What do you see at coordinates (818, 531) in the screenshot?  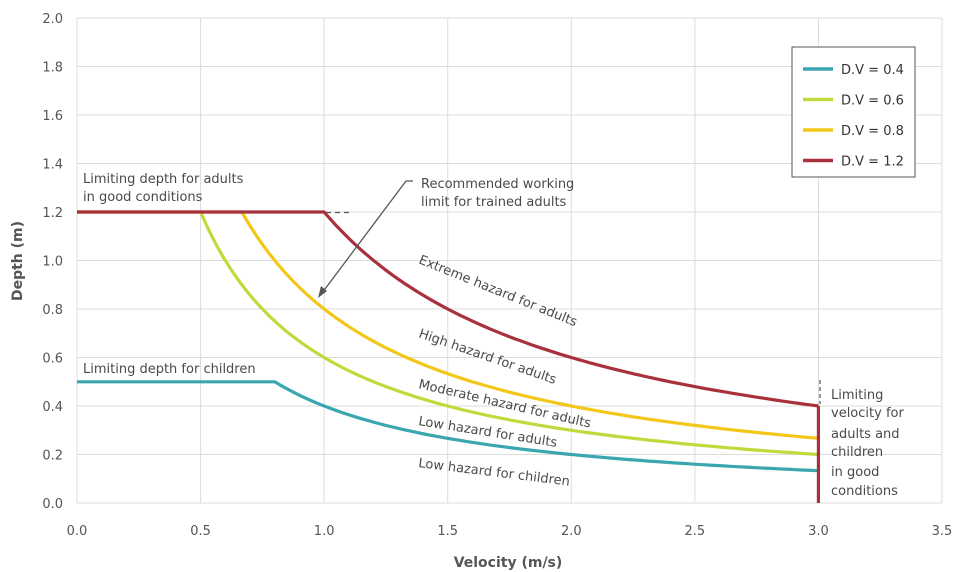 I see `x-tick-label-6: 3.0` at bounding box center [818, 531].